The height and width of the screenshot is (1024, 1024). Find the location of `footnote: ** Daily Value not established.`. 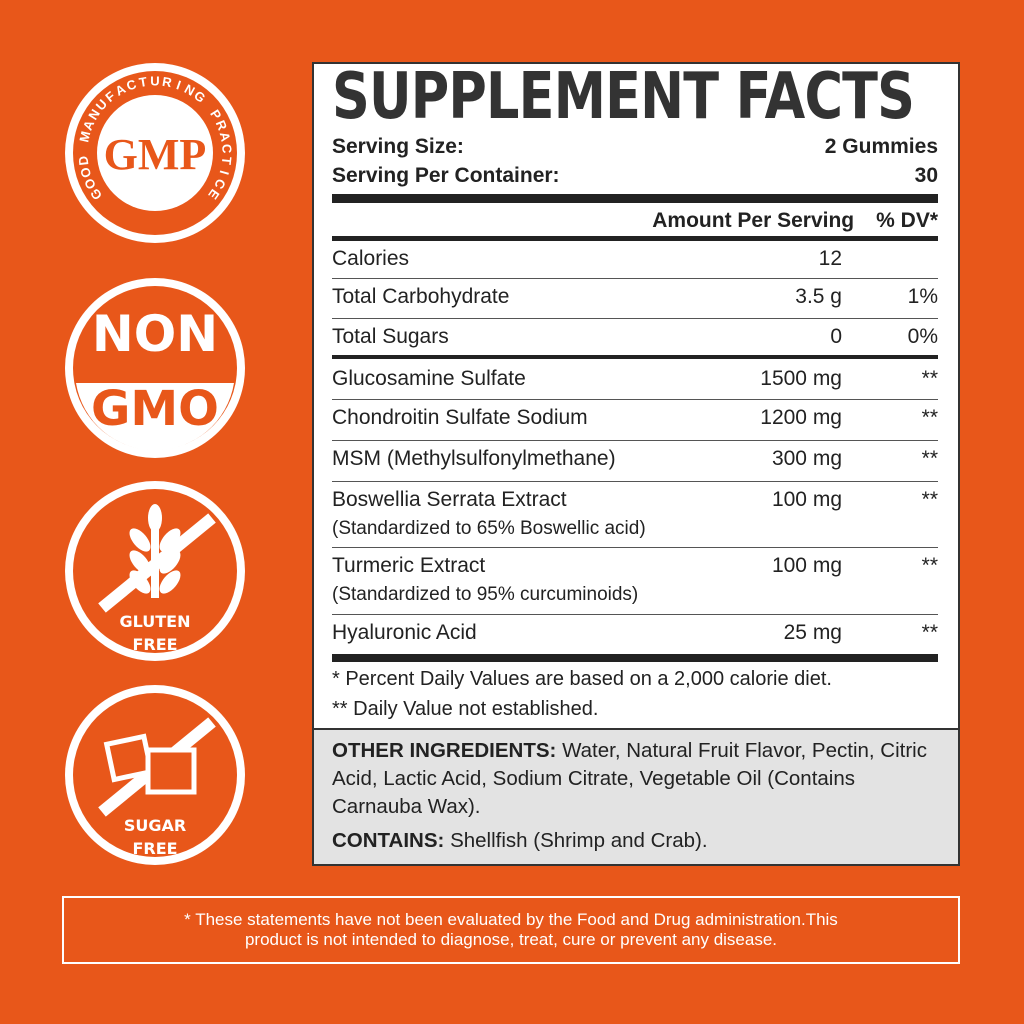

footnote: ** Daily Value not established. is located at coordinates (465, 709).